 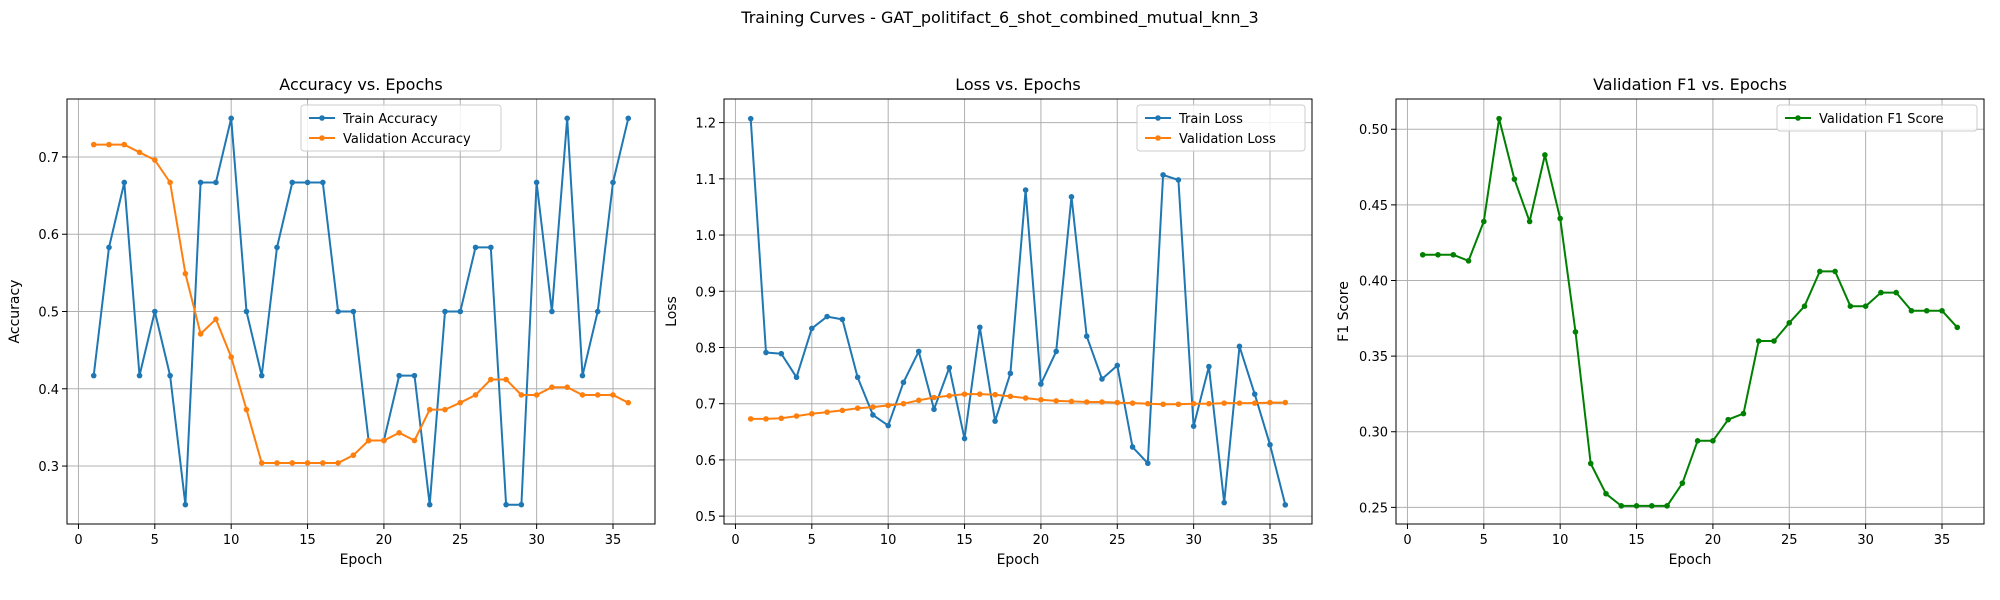 I want to click on x-tick-label: 15, so click(x=964, y=540).